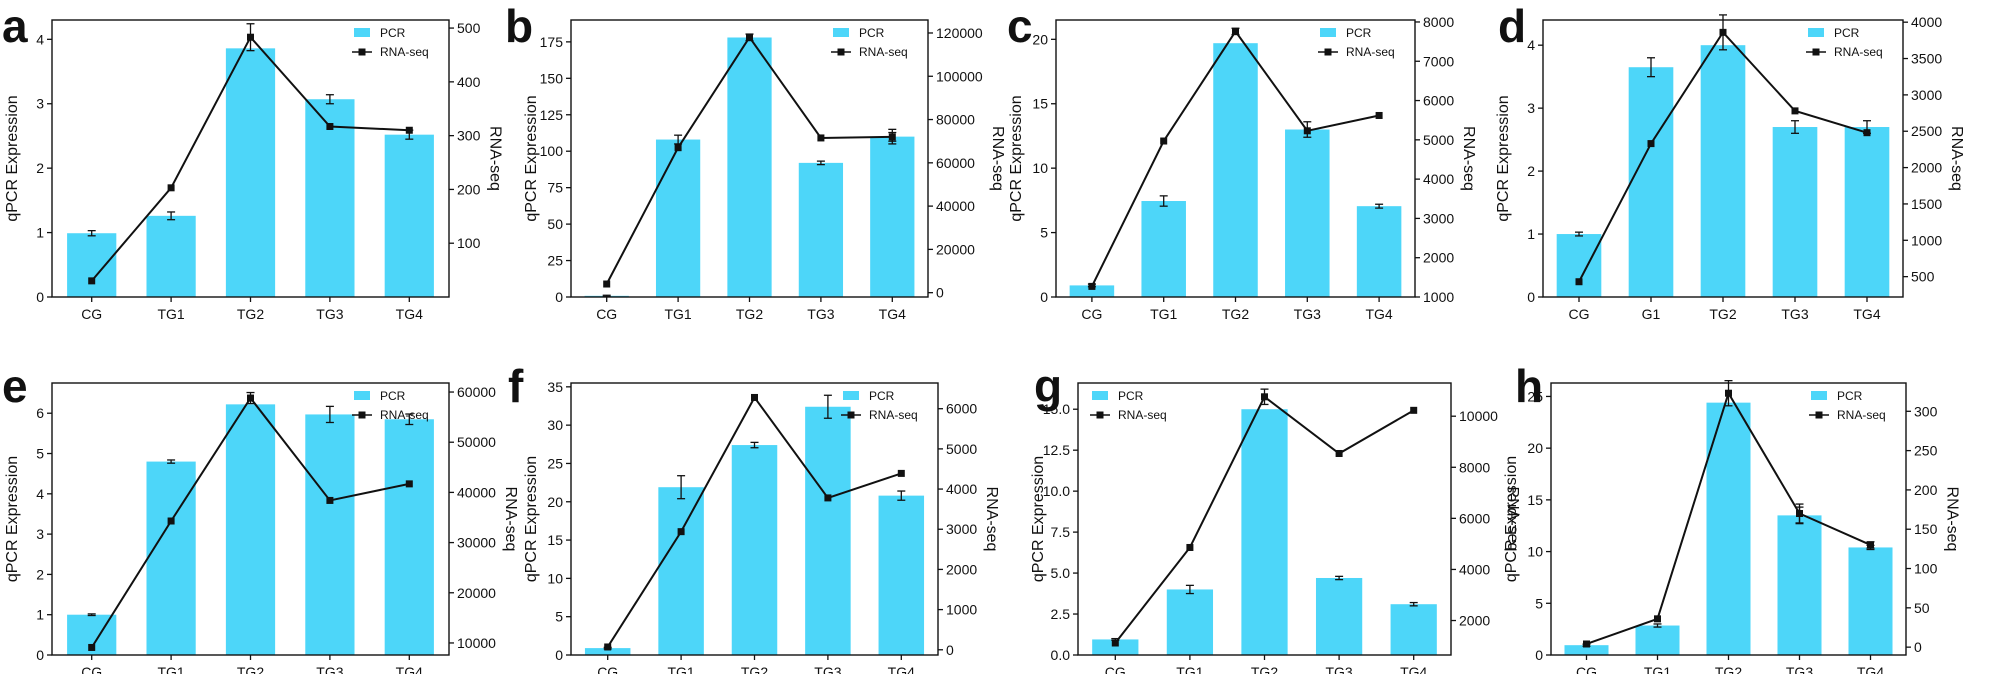 This screenshot has width=2008, height=679. Describe the element at coordinates (15, 26) in the screenshot. I see `panel-letter: a` at that location.